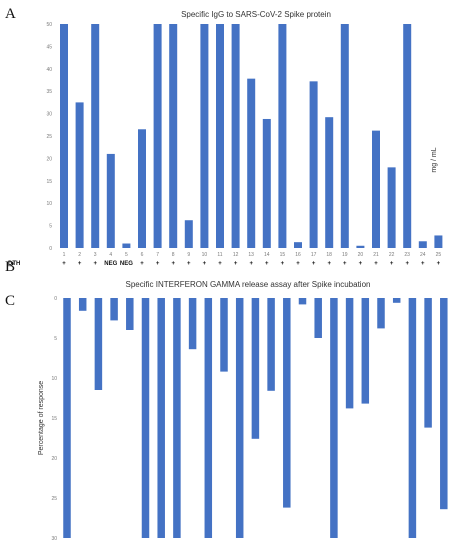 The width and height of the screenshot is (457, 550). Describe the element at coordinates (49, 70) in the screenshot. I see `chart-a-y-tick: 40` at that location.